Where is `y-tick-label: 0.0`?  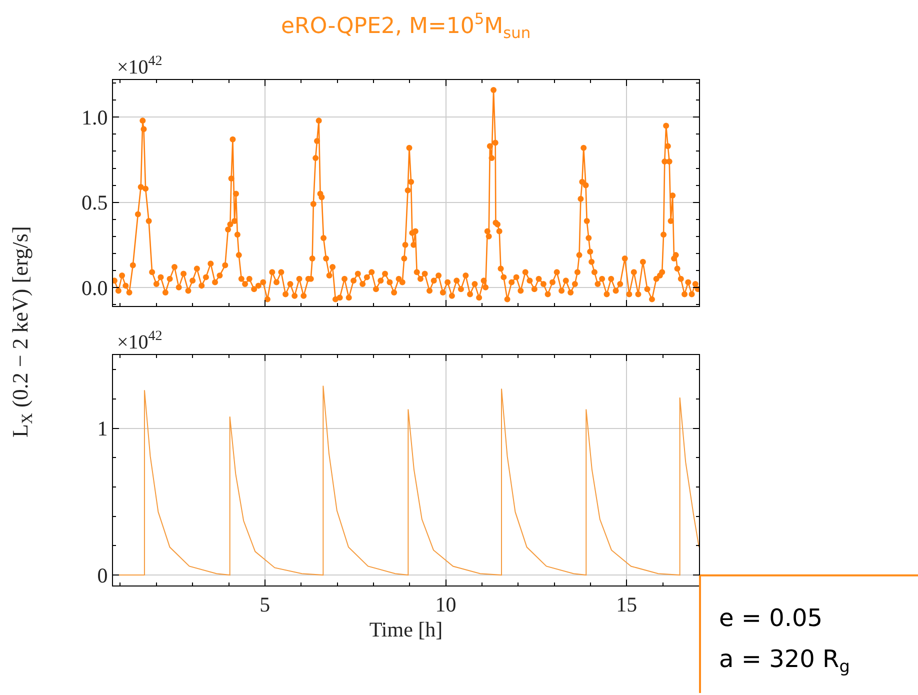
y-tick-label: 0.0 is located at coordinates (95, 288).